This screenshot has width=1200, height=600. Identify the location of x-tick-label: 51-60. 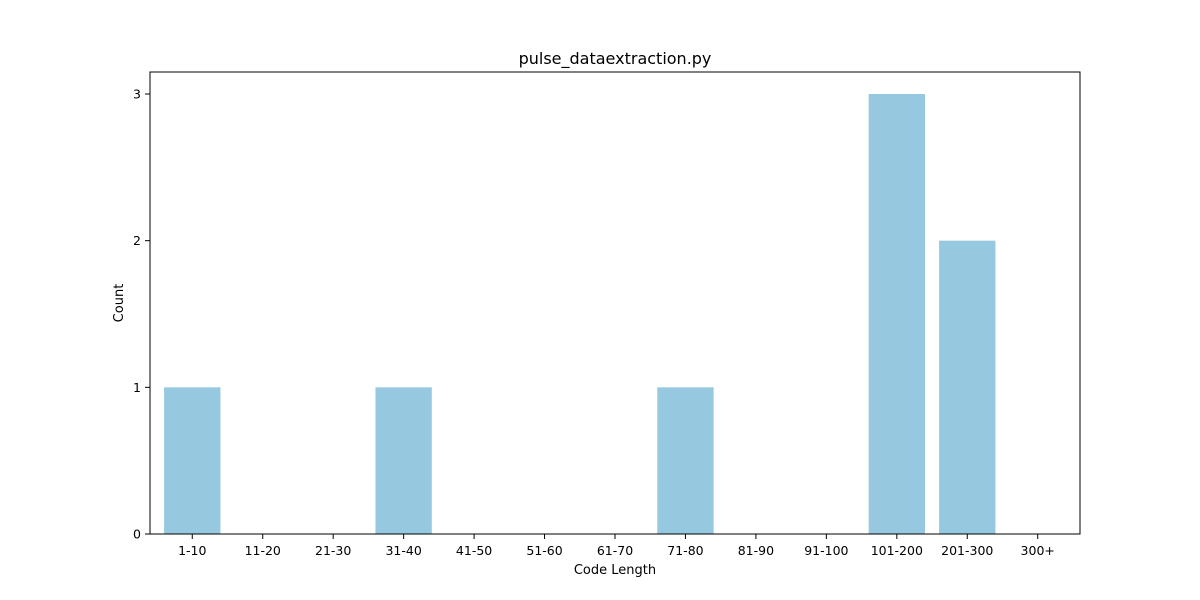
(544, 550).